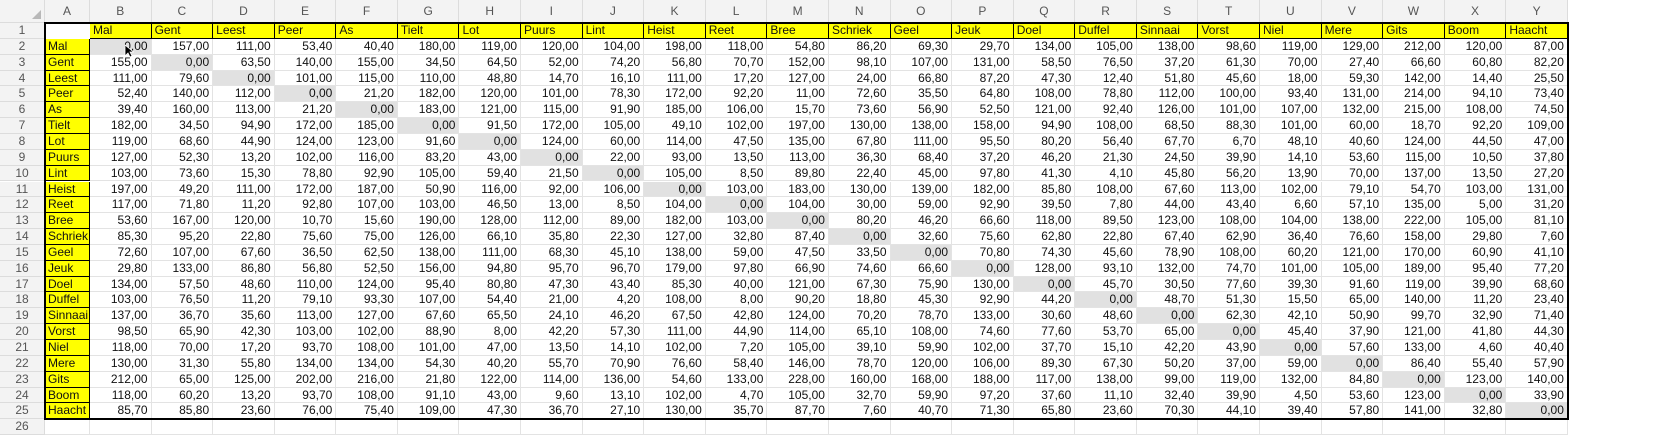 This screenshot has width=1654, height=436. What do you see at coordinates (305, 221) in the screenshot?
I see `distance-cell: 10,70` at bounding box center [305, 221].